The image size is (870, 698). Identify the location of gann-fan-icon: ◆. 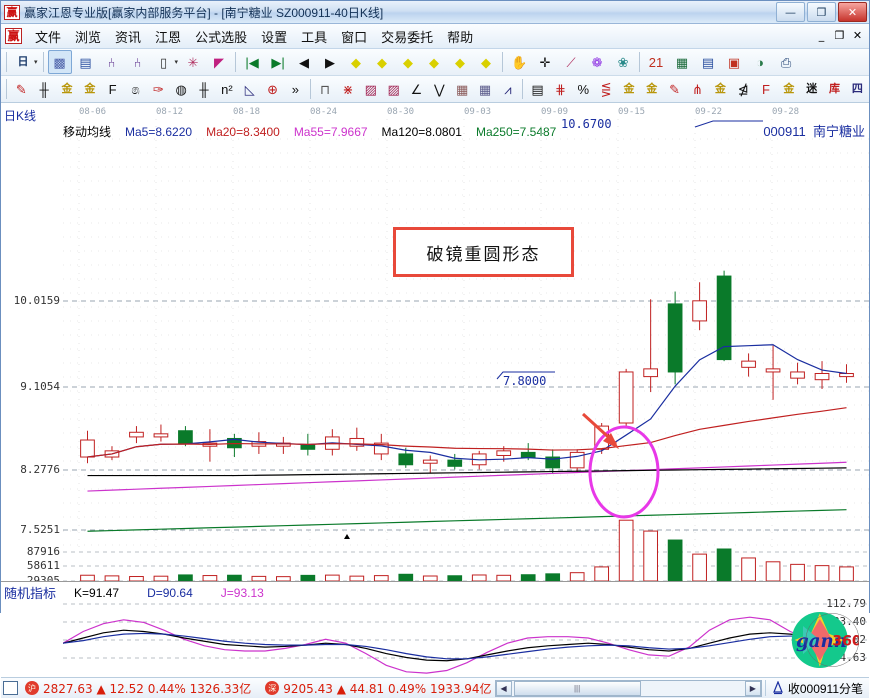
(434, 62).